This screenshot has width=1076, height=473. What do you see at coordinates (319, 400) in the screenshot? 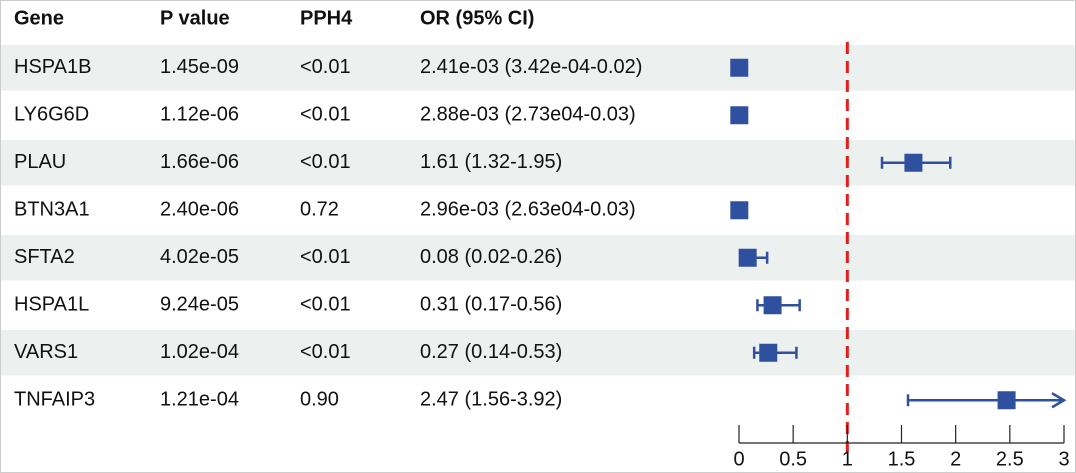
I see `cell: 0.90` at bounding box center [319, 400].